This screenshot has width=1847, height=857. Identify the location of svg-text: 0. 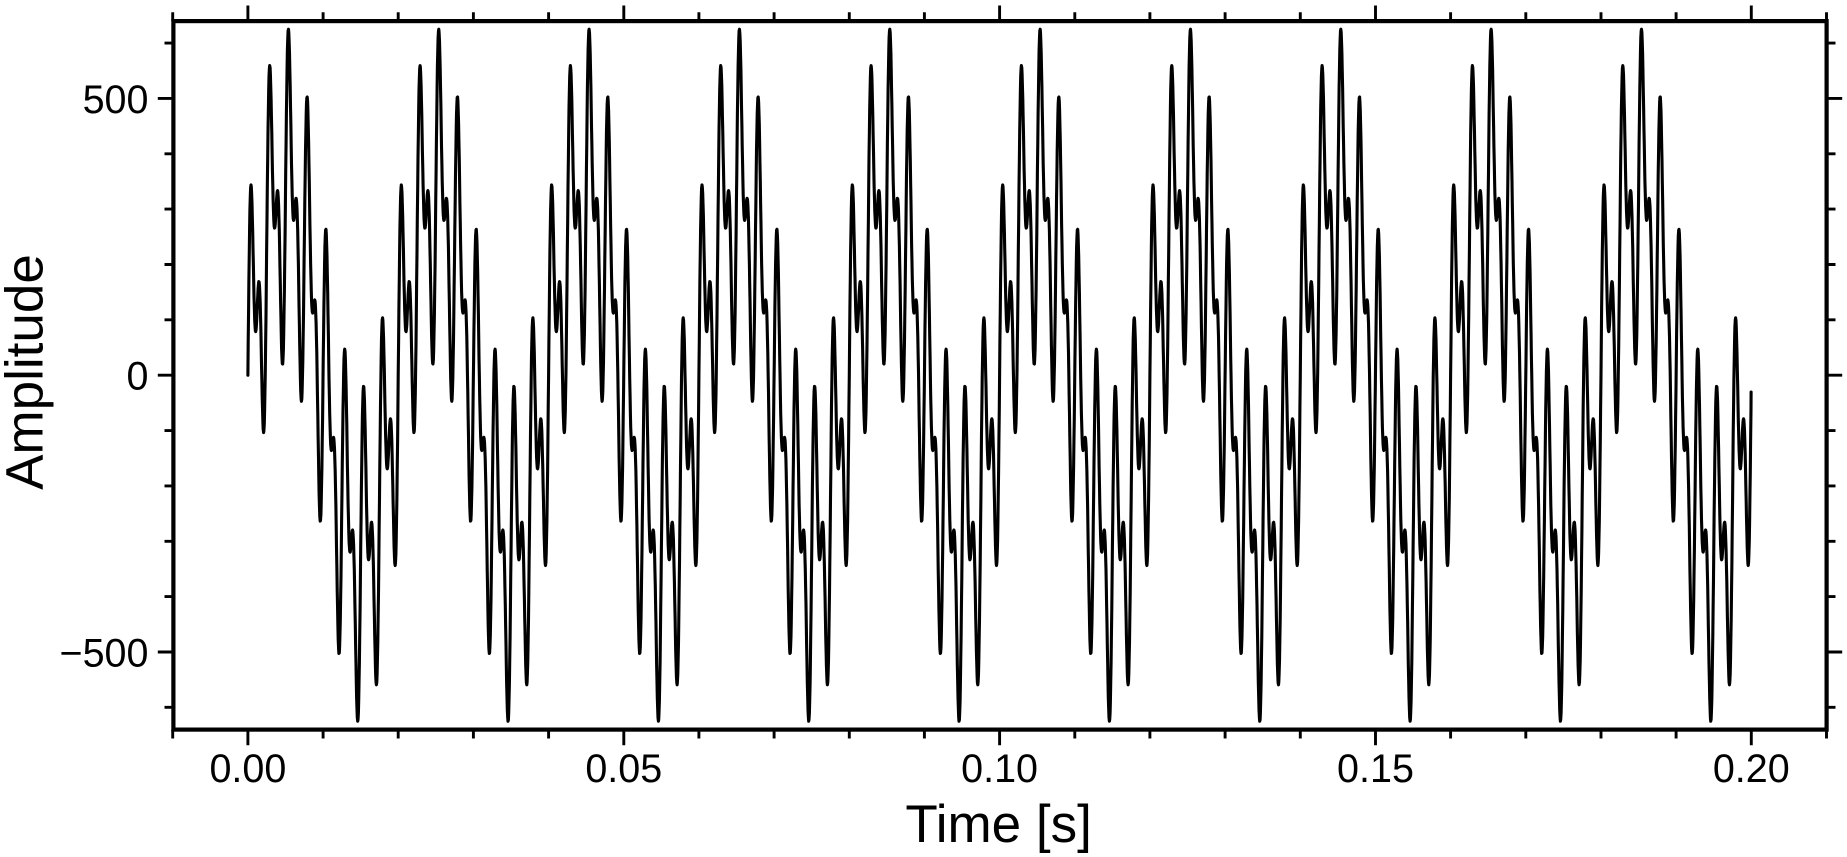
(138, 377).